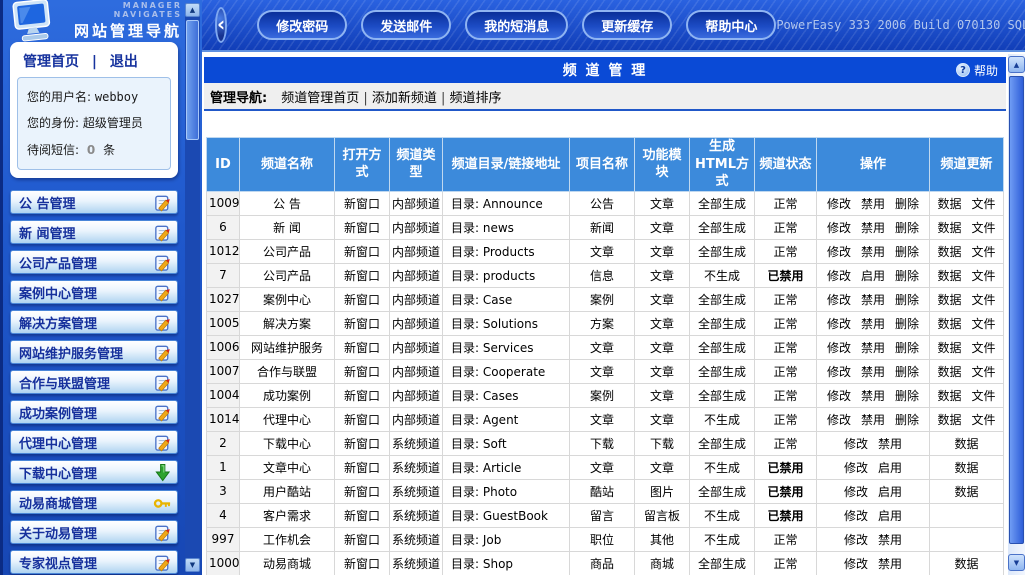 This screenshot has width=1025, height=575. What do you see at coordinates (51, 62) in the screenshot?
I see `admin-home-link: 管理首页` at bounding box center [51, 62].